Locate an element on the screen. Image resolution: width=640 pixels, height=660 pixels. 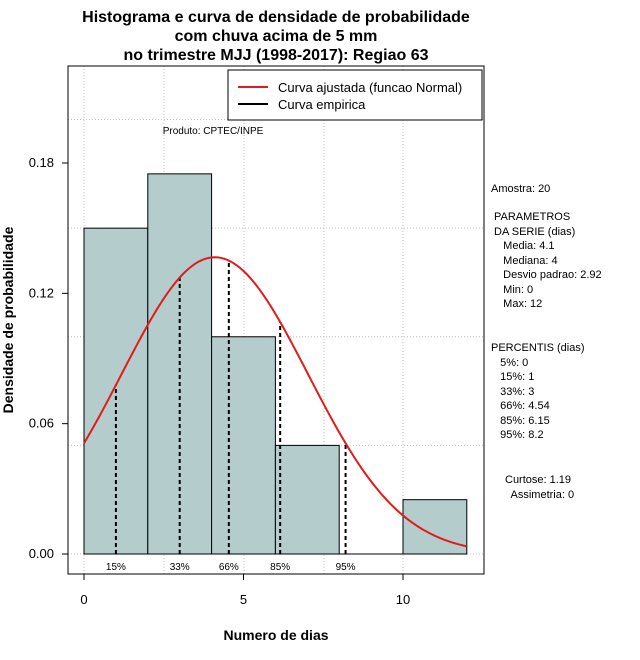
chart-title-line-2: com chuva acima de 5 mm is located at coordinates (276, 36).